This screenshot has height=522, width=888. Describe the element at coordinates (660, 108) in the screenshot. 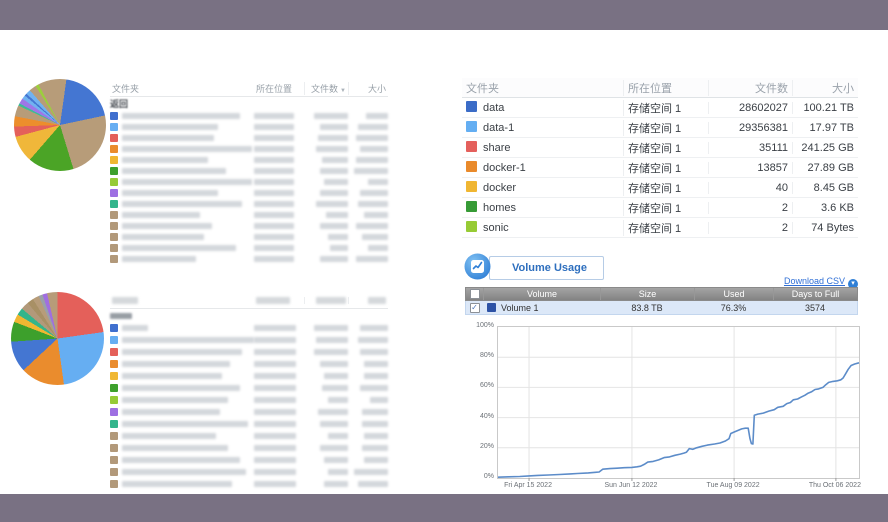

I see `folder-row: data 存储空间 1 28602027 100.21 TB` at that location.